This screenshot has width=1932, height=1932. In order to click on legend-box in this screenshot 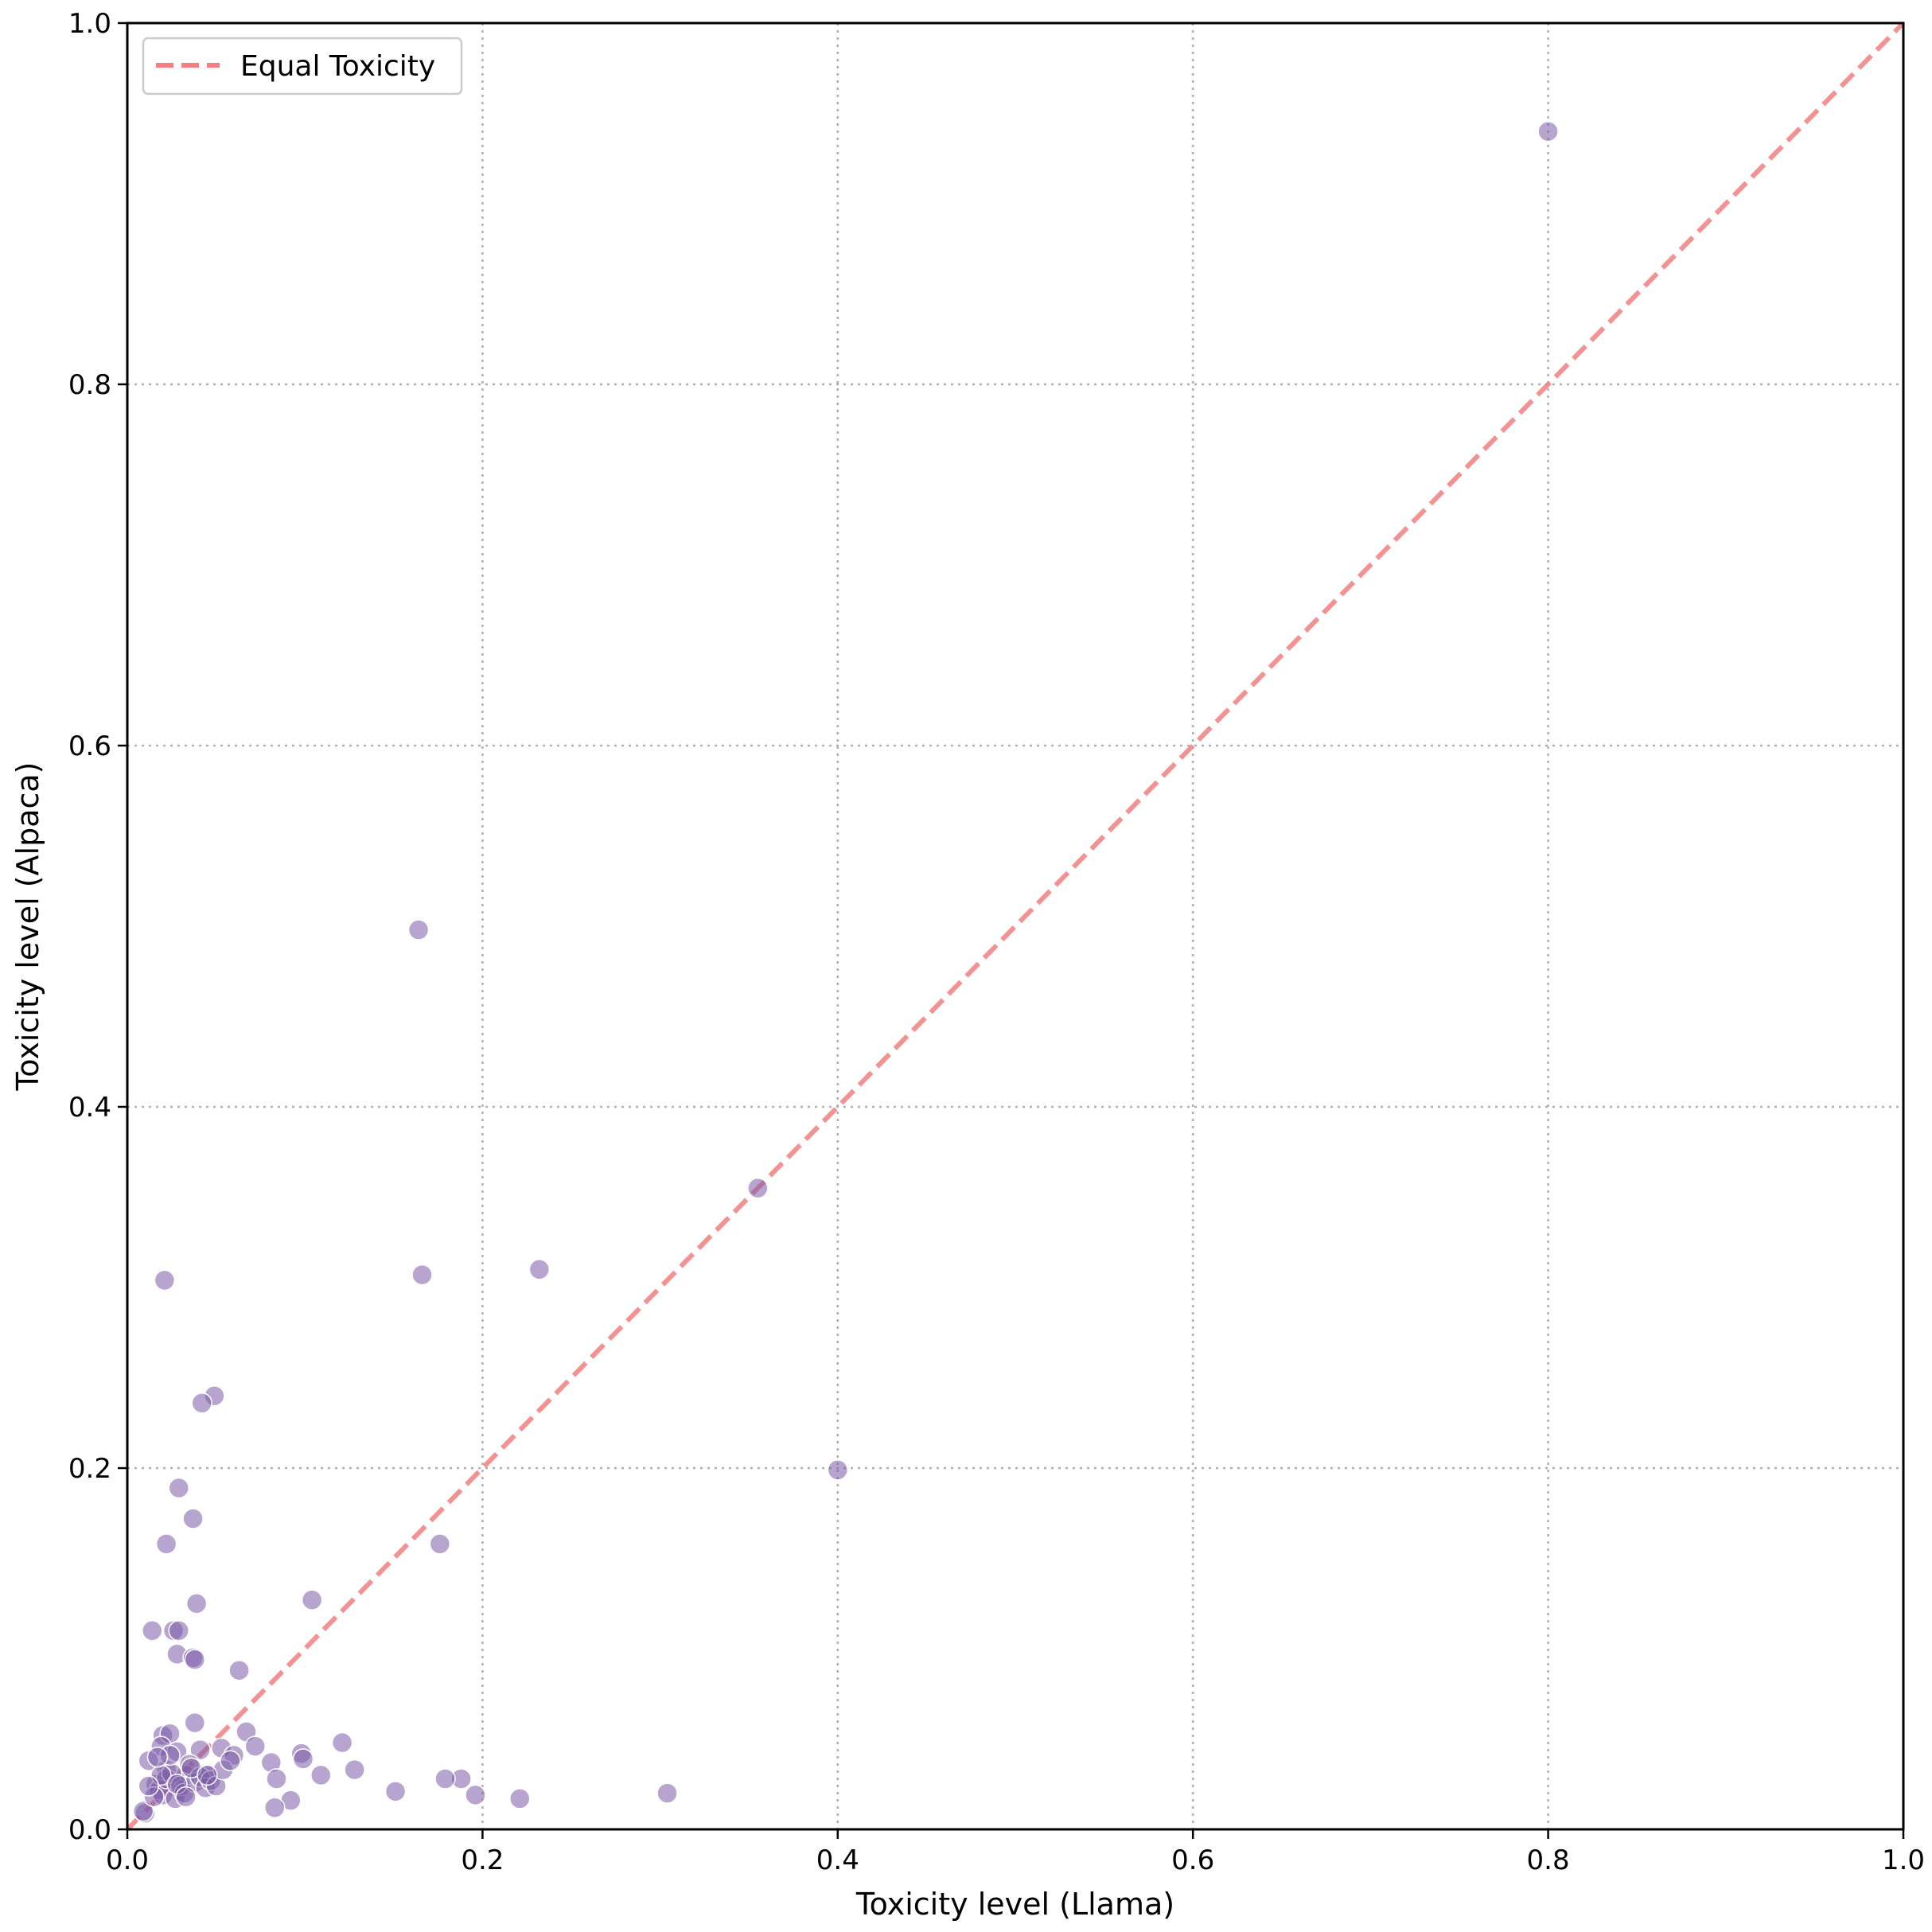, I will do `click(302, 66)`.